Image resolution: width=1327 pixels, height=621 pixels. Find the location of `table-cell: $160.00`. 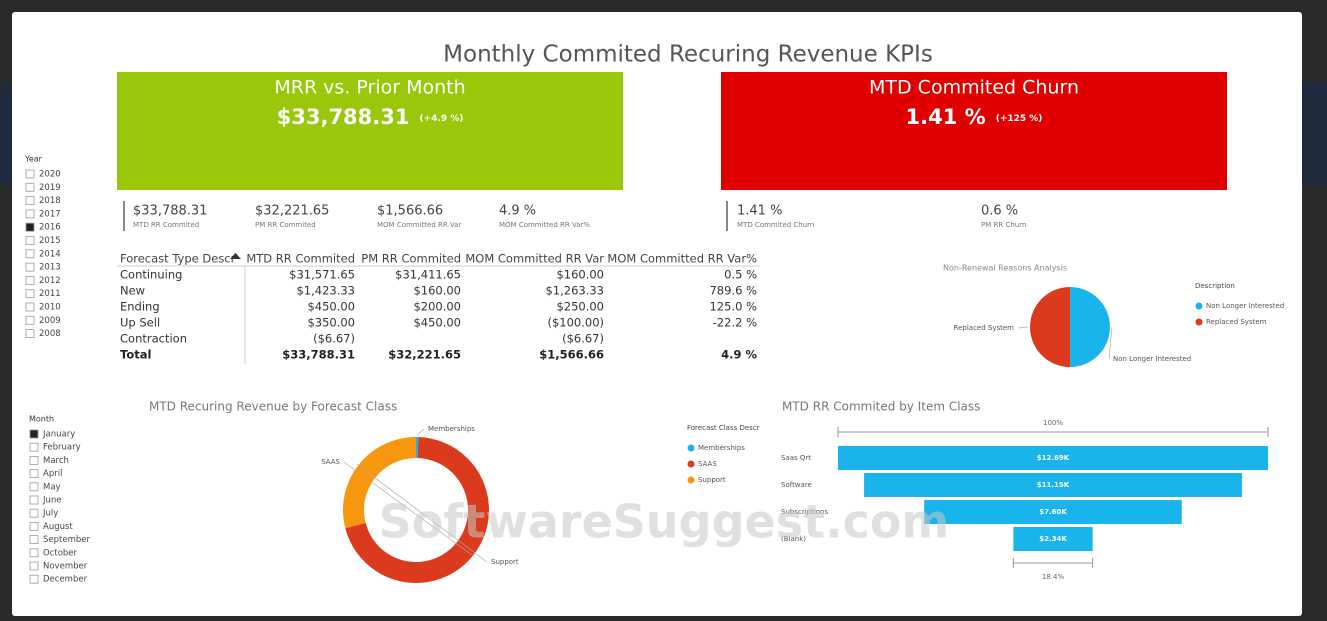

table-cell: $160.00 is located at coordinates (580, 275).